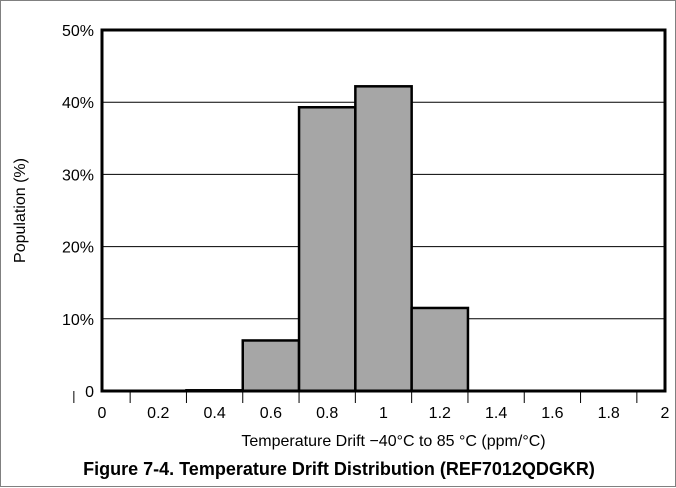 The height and width of the screenshot is (488, 676). Describe the element at coordinates (78, 248) in the screenshot. I see `y-tick-label: 20%` at that location.